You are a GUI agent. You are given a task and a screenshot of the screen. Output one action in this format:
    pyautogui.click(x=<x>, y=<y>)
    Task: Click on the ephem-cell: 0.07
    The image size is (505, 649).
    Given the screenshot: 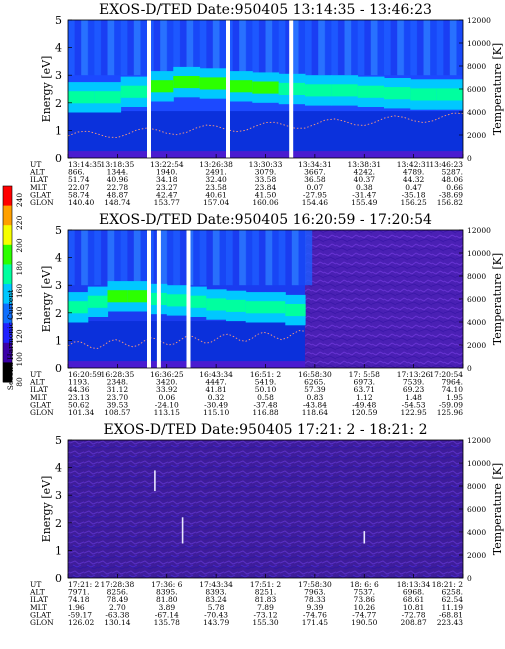 What is the action you would take?
    pyautogui.click(x=315, y=187)
    